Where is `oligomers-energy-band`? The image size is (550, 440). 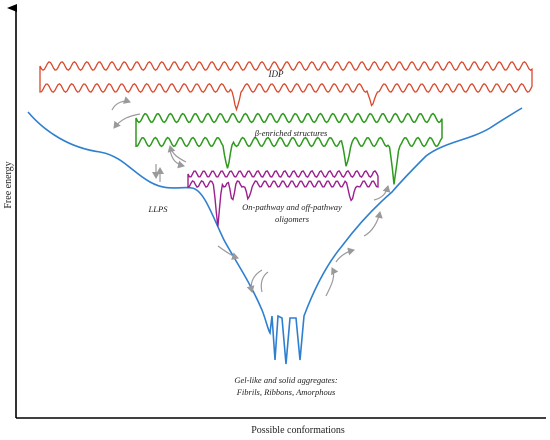
oligomers-energy-band is located at coordinates (283, 198).